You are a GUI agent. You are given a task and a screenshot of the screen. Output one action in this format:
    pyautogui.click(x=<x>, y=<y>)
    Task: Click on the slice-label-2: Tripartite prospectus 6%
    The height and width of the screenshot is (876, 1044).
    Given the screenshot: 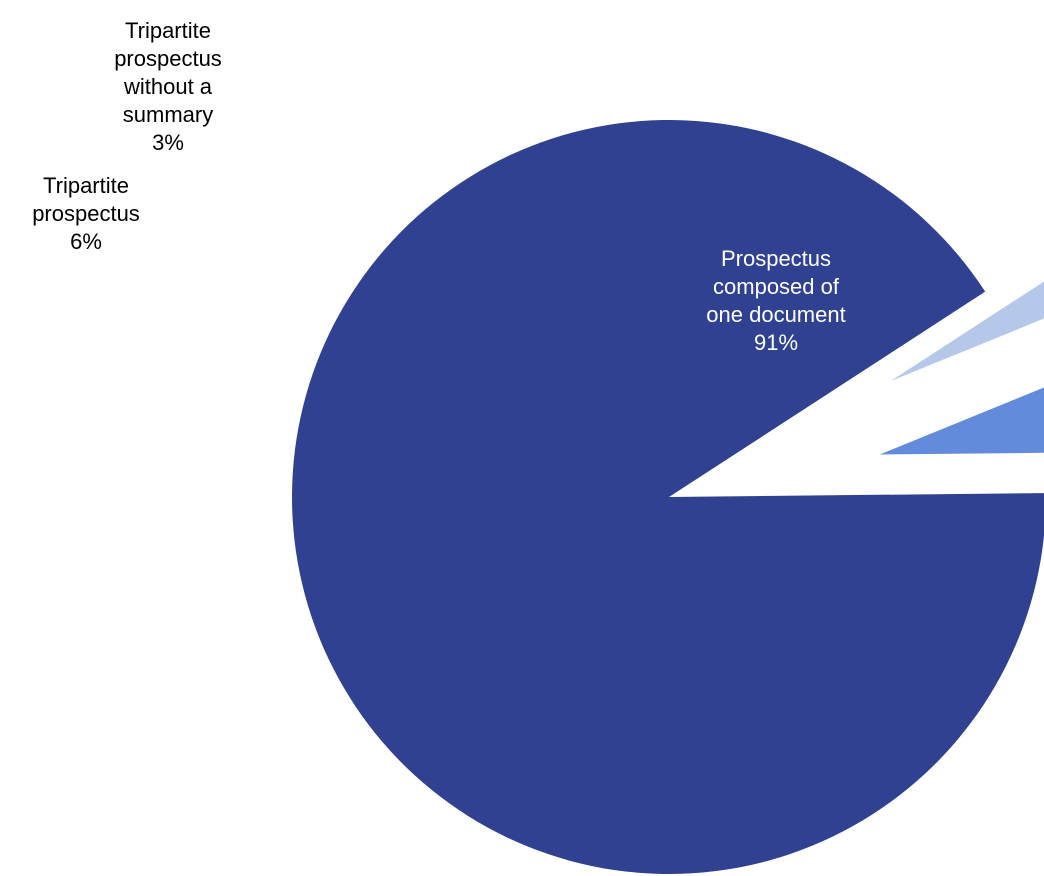 What is the action you would take?
    pyautogui.click(x=86, y=213)
    